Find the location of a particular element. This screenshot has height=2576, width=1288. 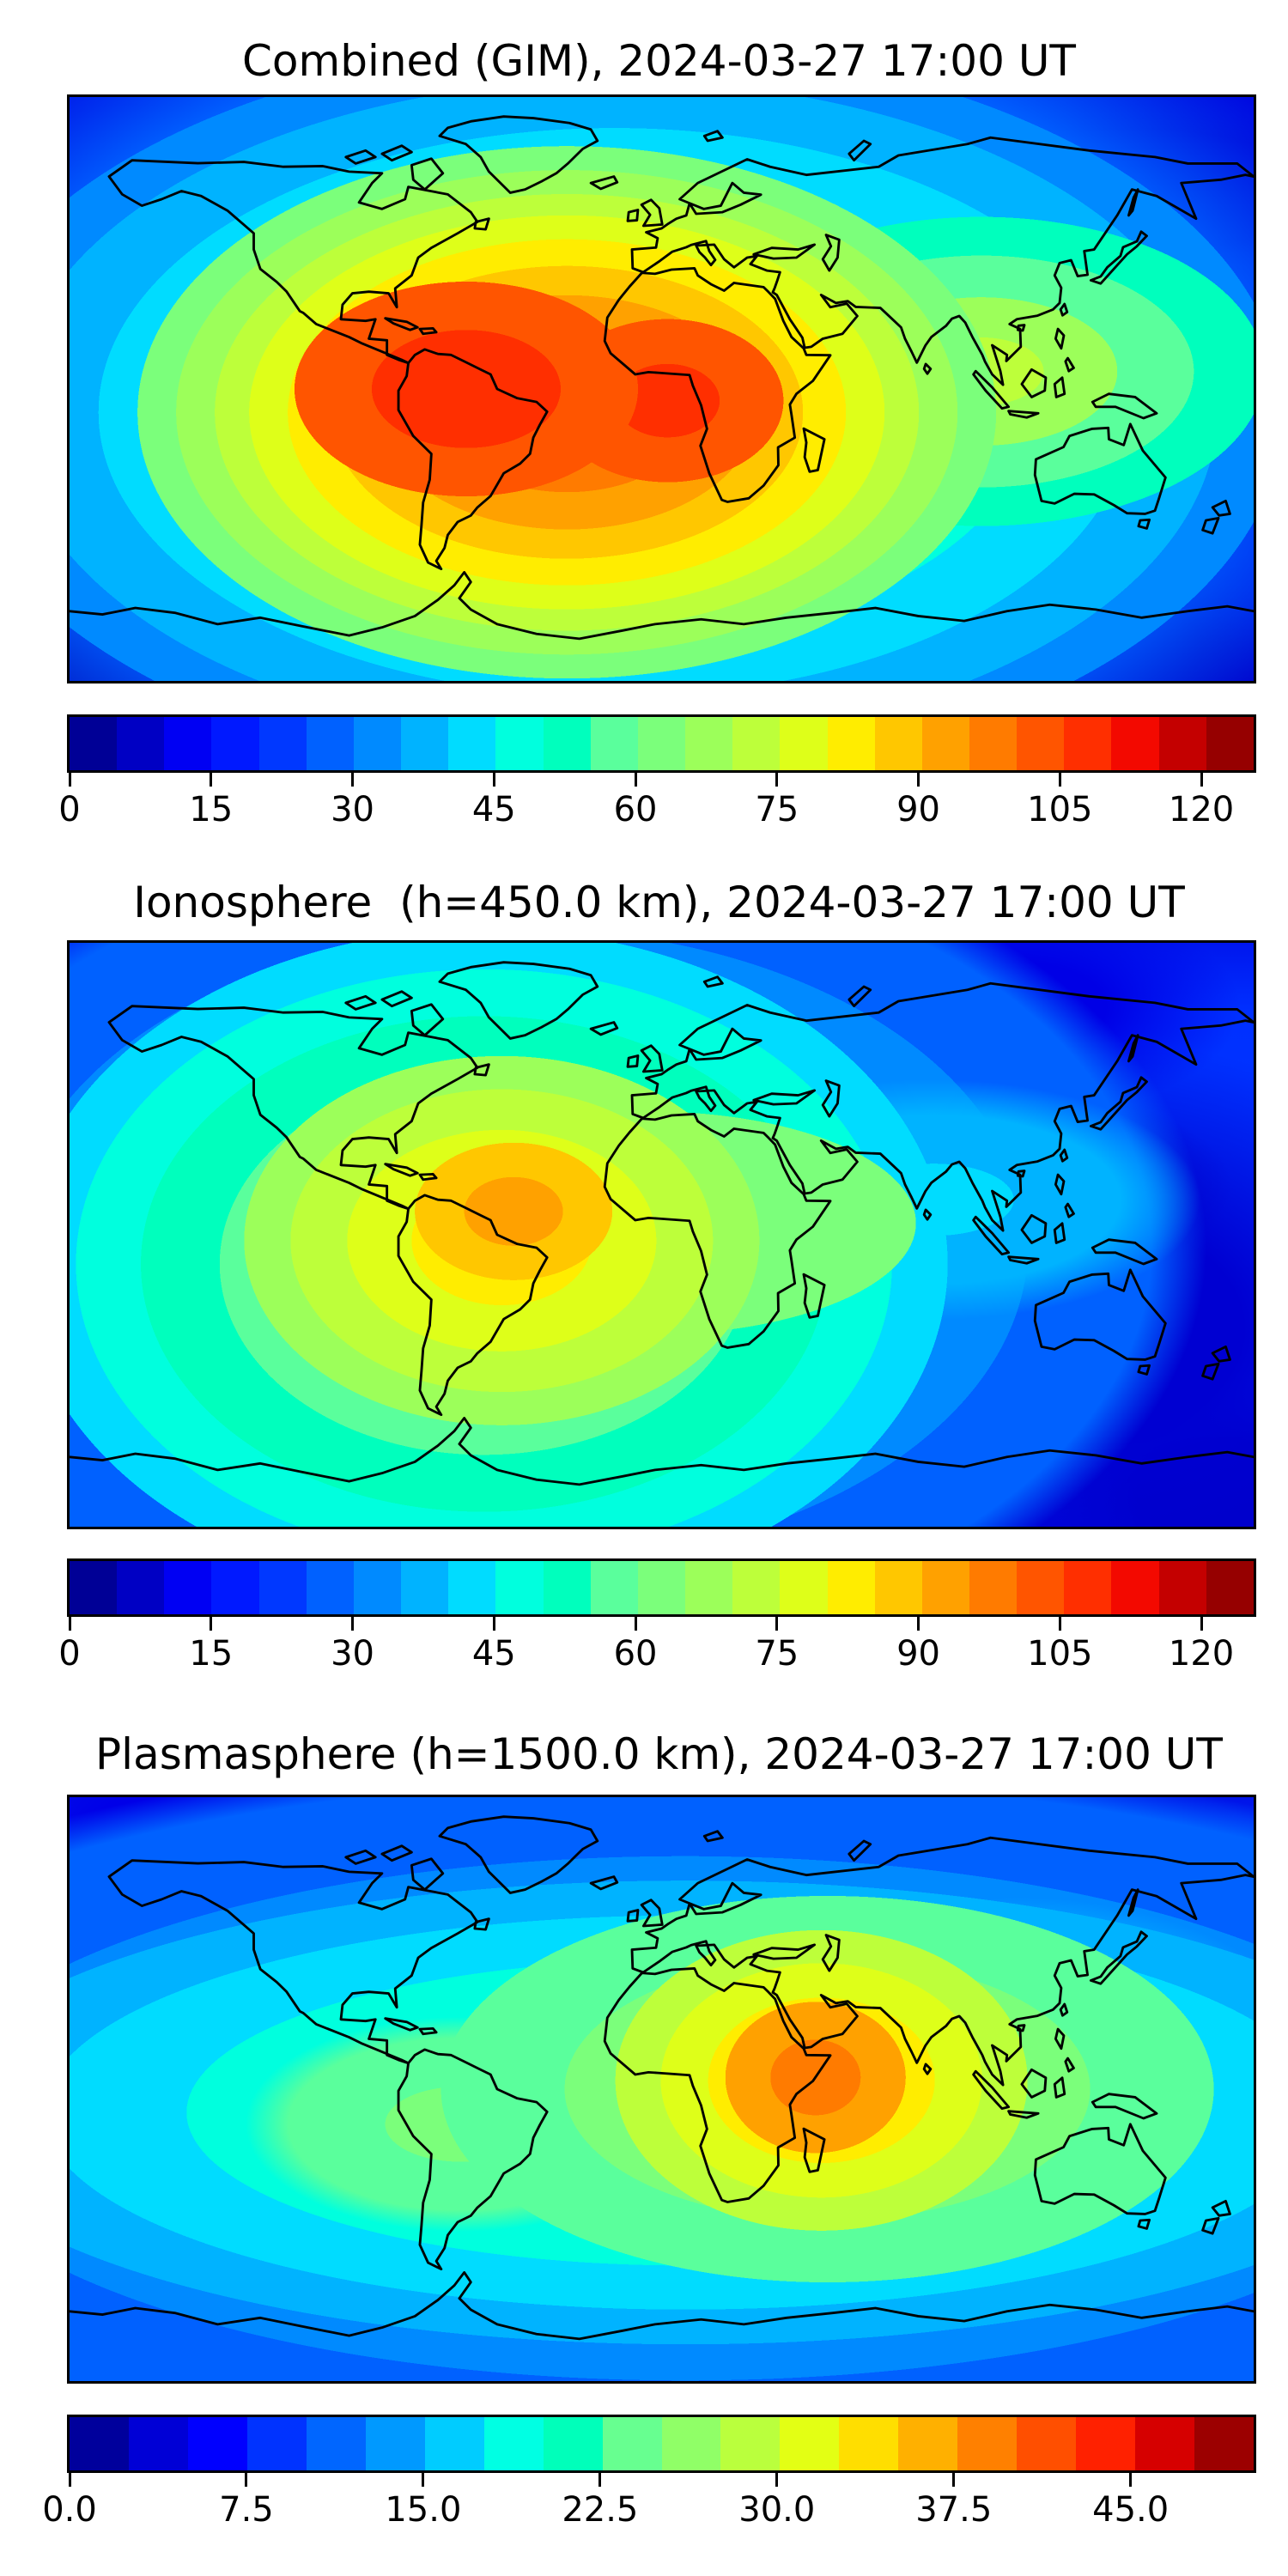

colorbar-ticks-ionosphere: 0 15 30 45 60 75 90 105 120 is located at coordinates (653, 1650).